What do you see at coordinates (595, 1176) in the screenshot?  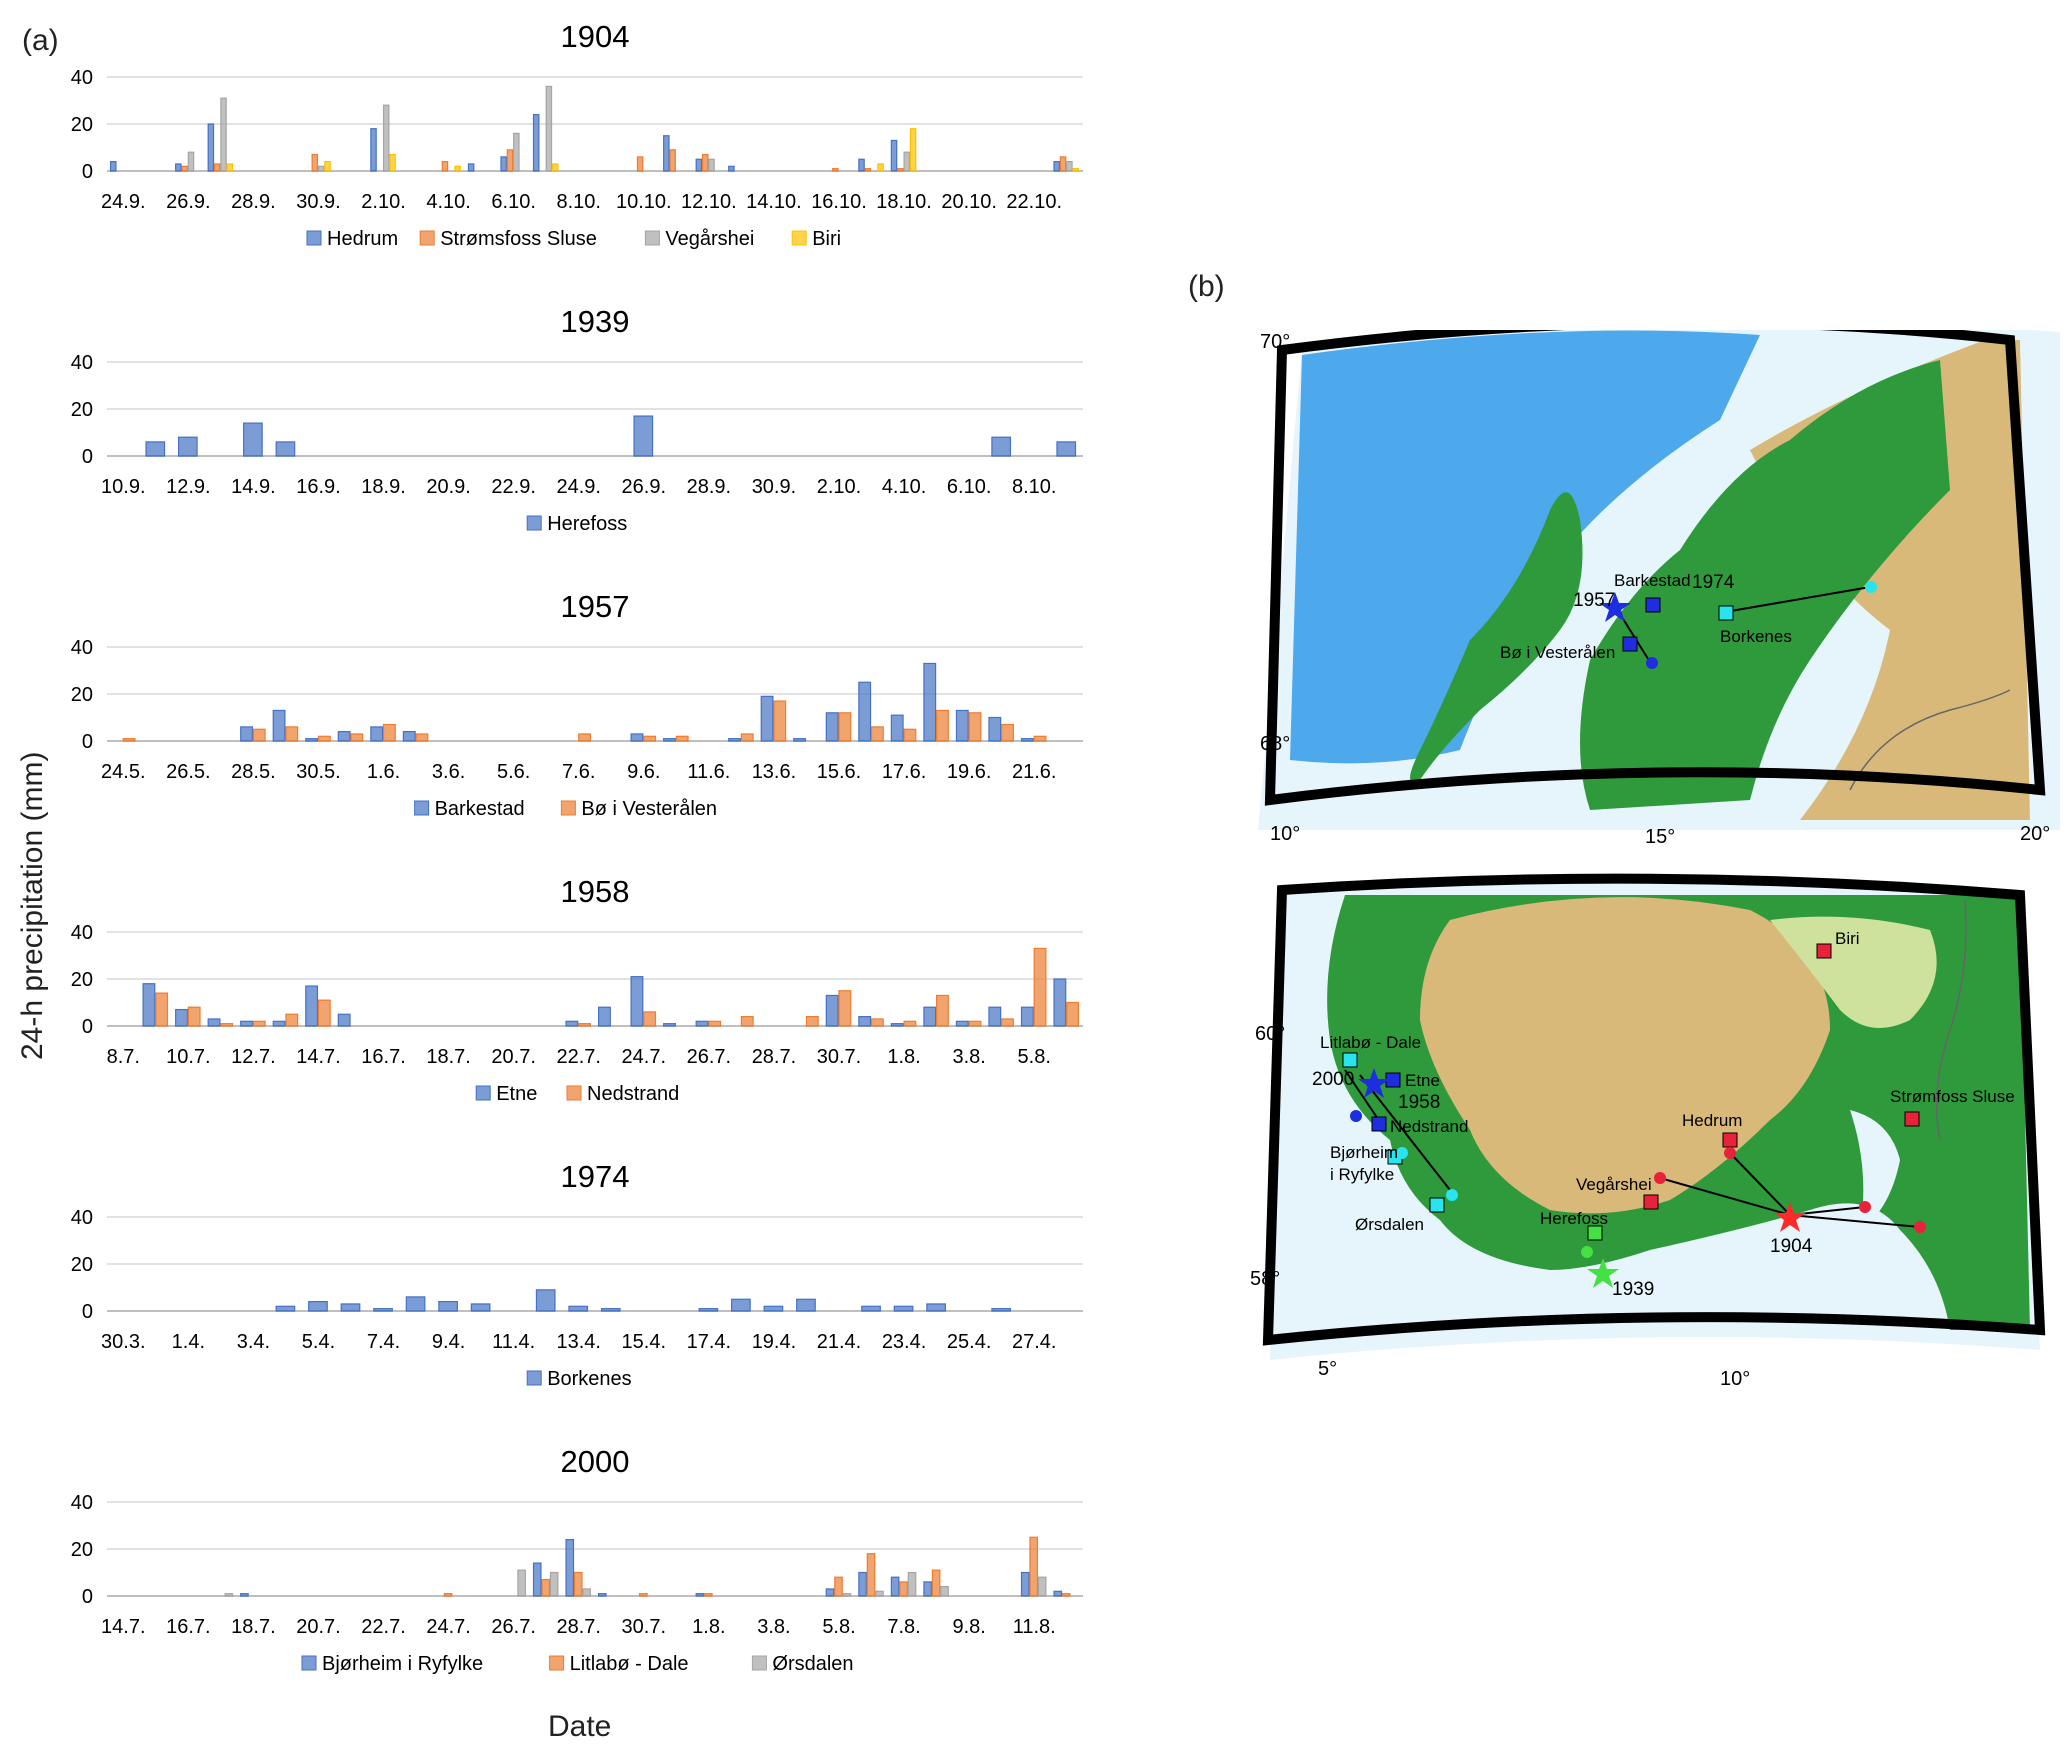 I see `chart-1974-title: 1974` at bounding box center [595, 1176].